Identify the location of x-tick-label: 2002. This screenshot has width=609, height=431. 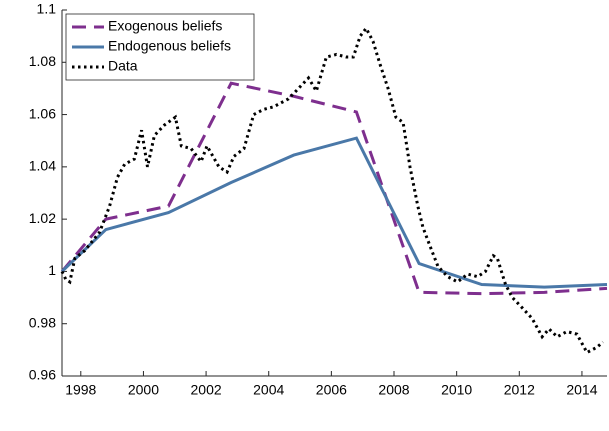
(206, 390).